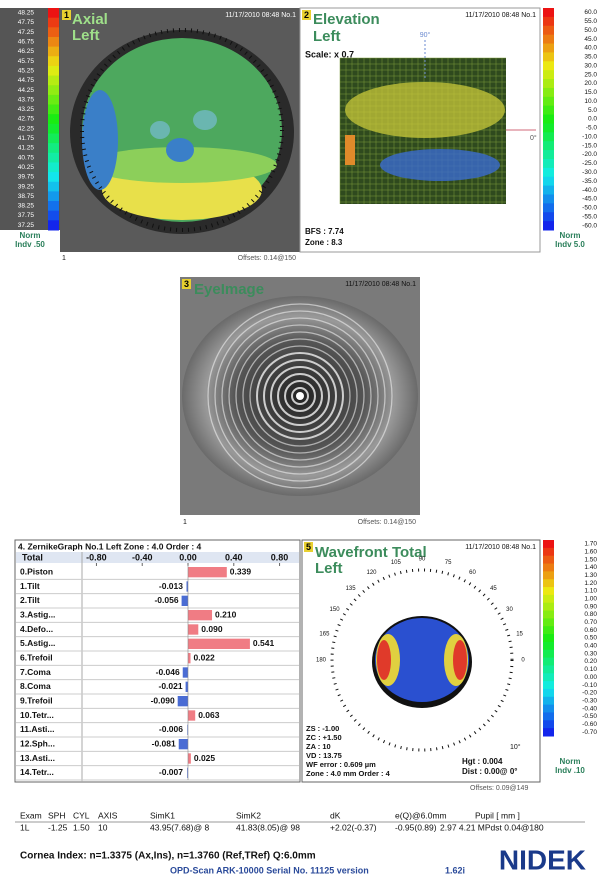  Describe the element at coordinates (171, 772) in the screenshot. I see `value-label: -0.007` at that location.